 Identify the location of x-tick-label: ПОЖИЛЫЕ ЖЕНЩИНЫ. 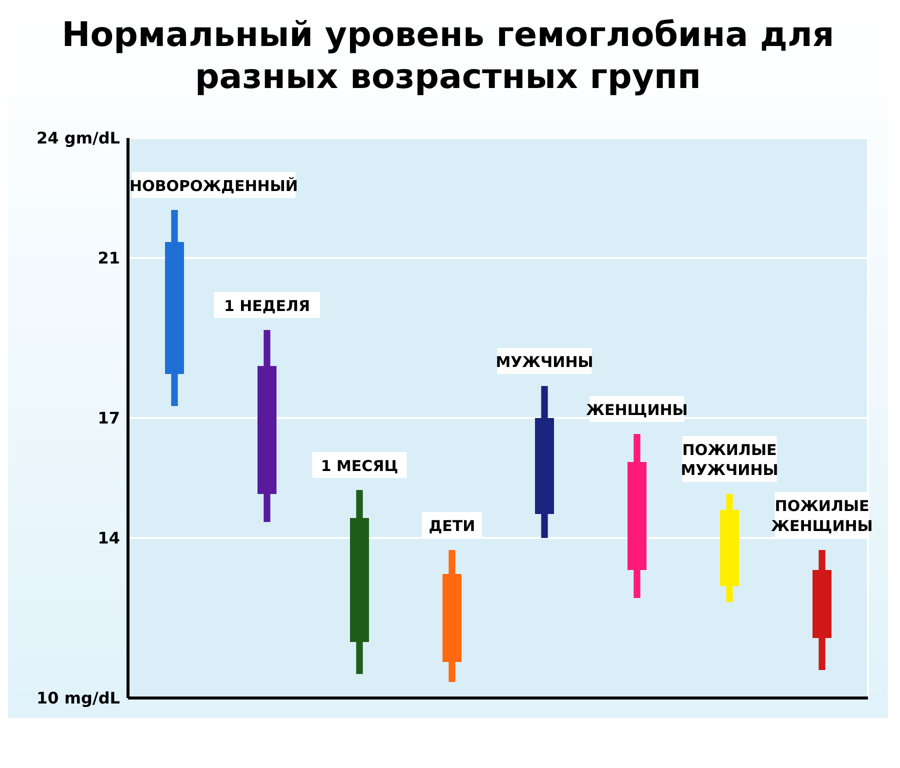
(822, 516).